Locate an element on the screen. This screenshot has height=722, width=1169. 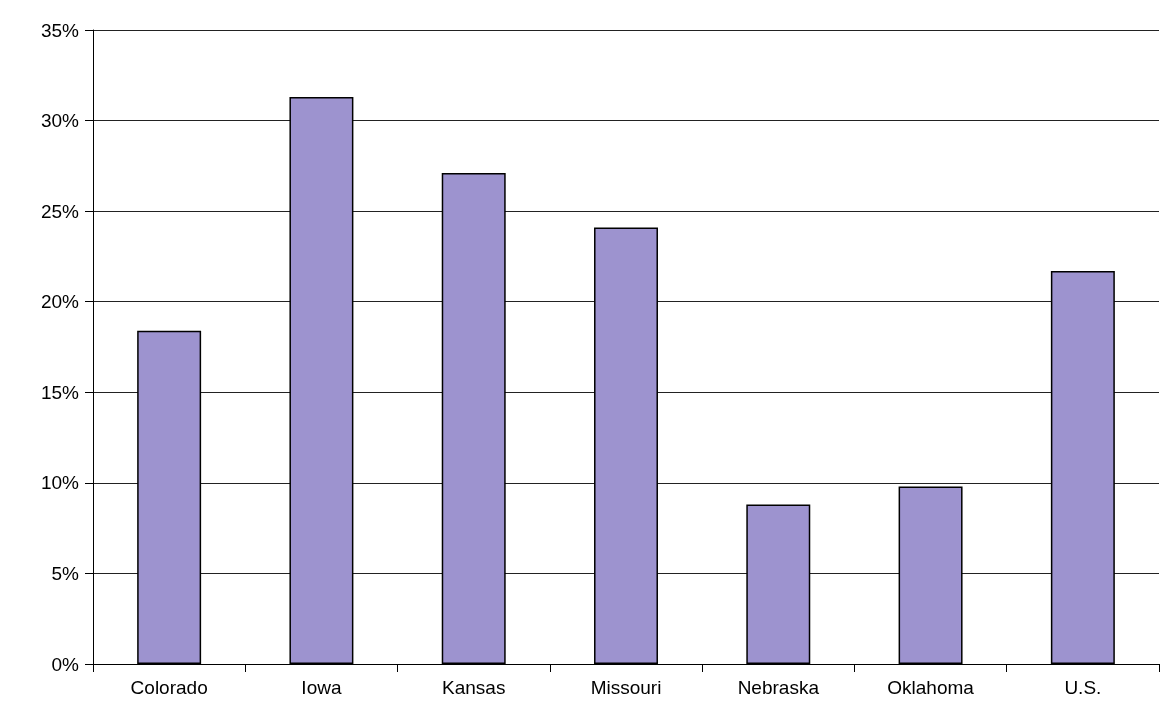
x-tick-label: Iowa is located at coordinates (321, 687).